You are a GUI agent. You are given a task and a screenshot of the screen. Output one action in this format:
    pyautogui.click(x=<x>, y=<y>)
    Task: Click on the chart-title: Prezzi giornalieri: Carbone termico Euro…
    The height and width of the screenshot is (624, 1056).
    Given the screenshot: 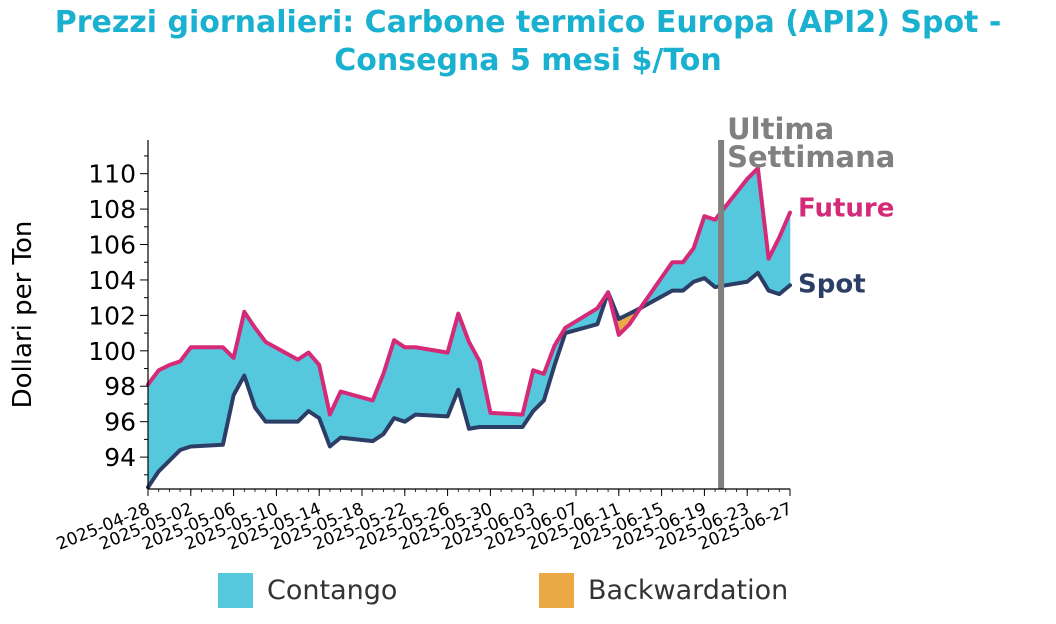 What is the action you would take?
    pyautogui.click(x=528, y=42)
    